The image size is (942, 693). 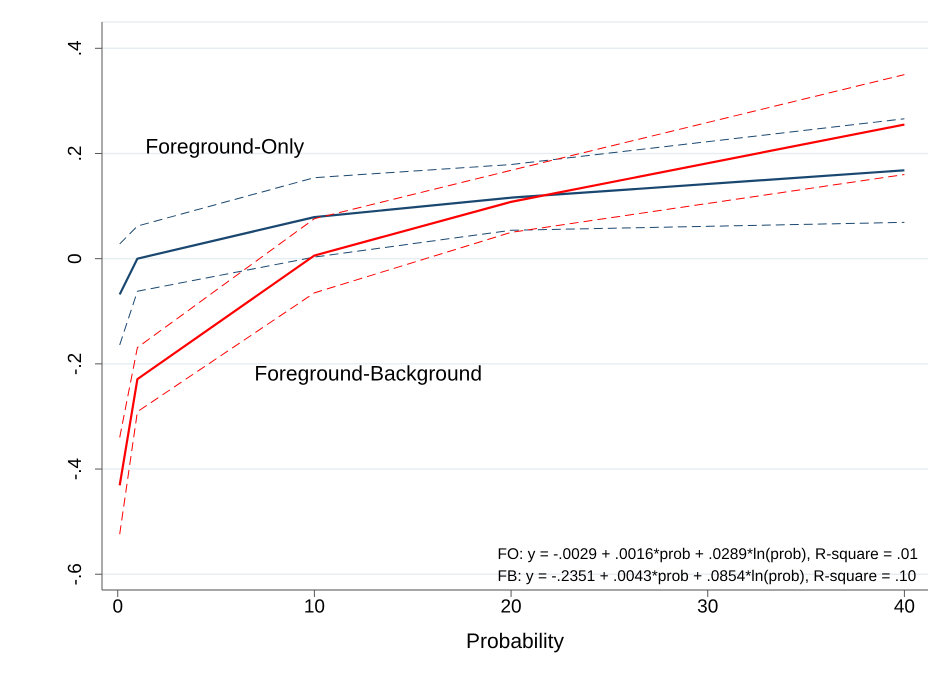 What do you see at coordinates (118, 607) in the screenshot?
I see `x-tick-label: 0` at bounding box center [118, 607].